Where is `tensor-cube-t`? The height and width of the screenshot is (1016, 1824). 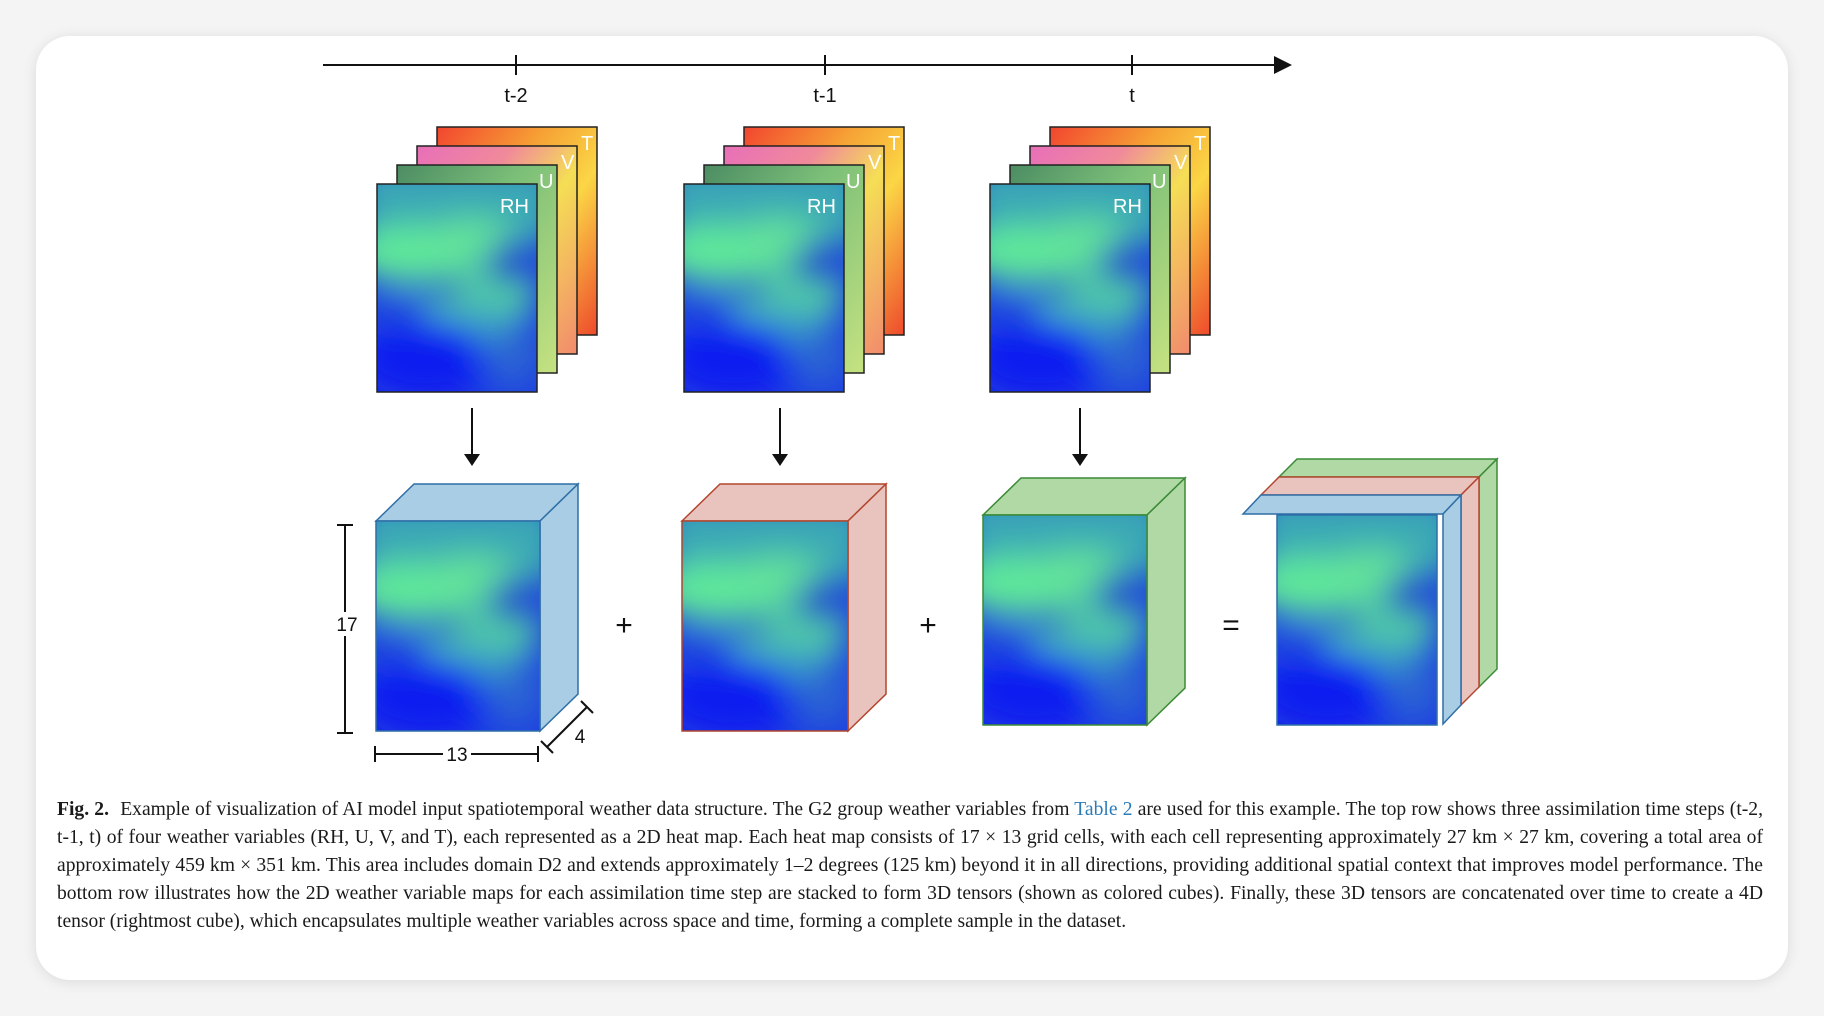
tensor-cube-t is located at coordinates (1069, 604).